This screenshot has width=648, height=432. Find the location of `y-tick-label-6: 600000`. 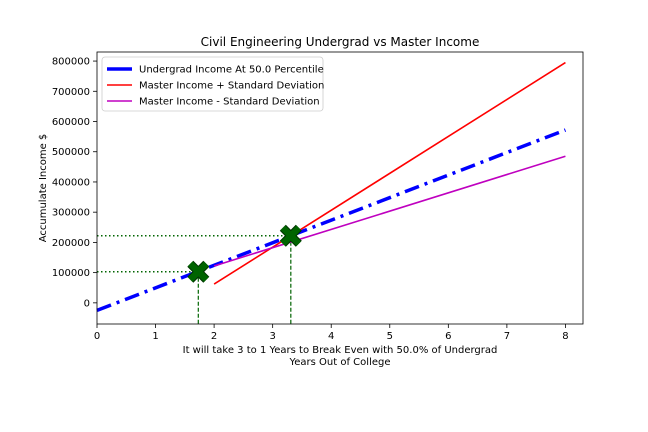

y-tick-label-6: 600000 is located at coordinates (71, 122).